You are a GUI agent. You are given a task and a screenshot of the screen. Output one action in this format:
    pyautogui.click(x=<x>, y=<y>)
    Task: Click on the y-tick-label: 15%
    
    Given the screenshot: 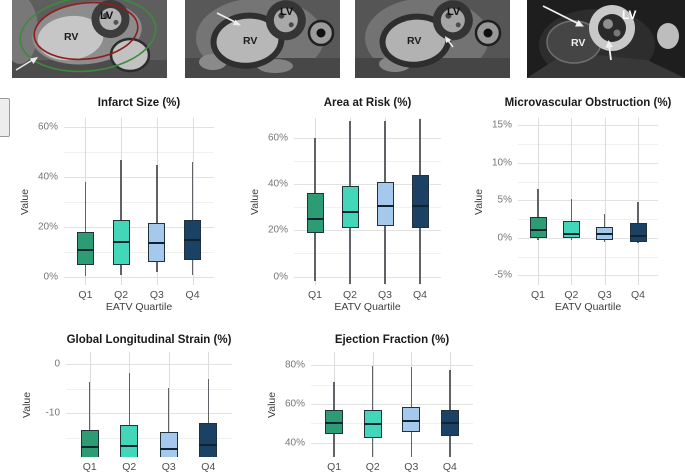 What is the action you would take?
    pyautogui.click(x=501, y=125)
    